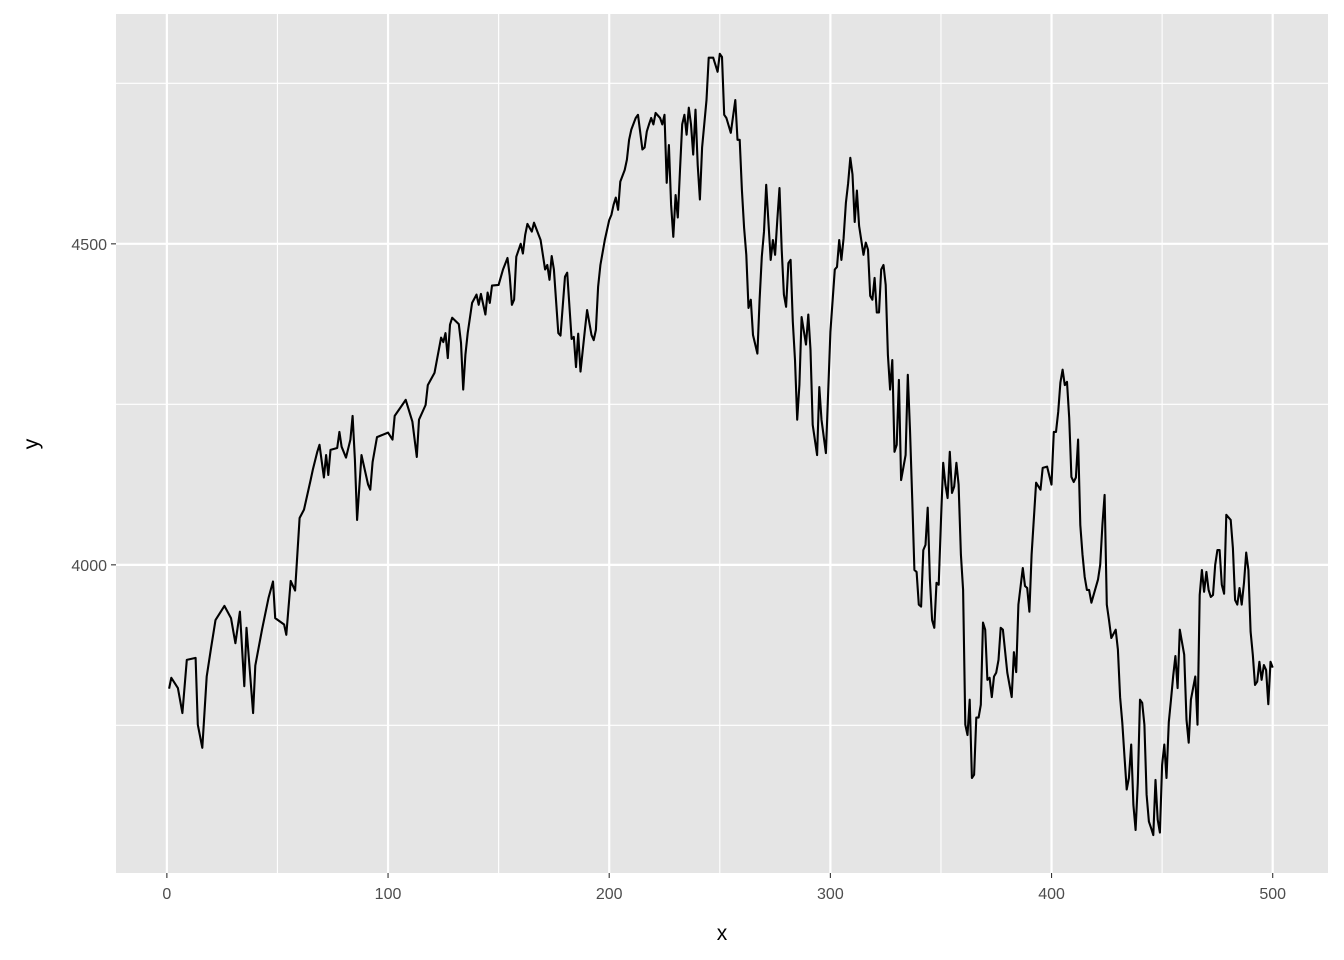  I want to click on x-tick-label: 200, so click(609, 894).